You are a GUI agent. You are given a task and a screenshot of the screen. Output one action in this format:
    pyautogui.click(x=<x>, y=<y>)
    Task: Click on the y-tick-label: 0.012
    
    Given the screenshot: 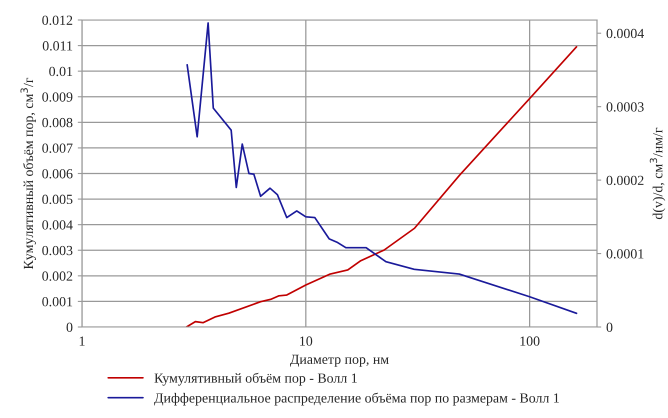 What is the action you would take?
    pyautogui.click(x=57, y=21)
    